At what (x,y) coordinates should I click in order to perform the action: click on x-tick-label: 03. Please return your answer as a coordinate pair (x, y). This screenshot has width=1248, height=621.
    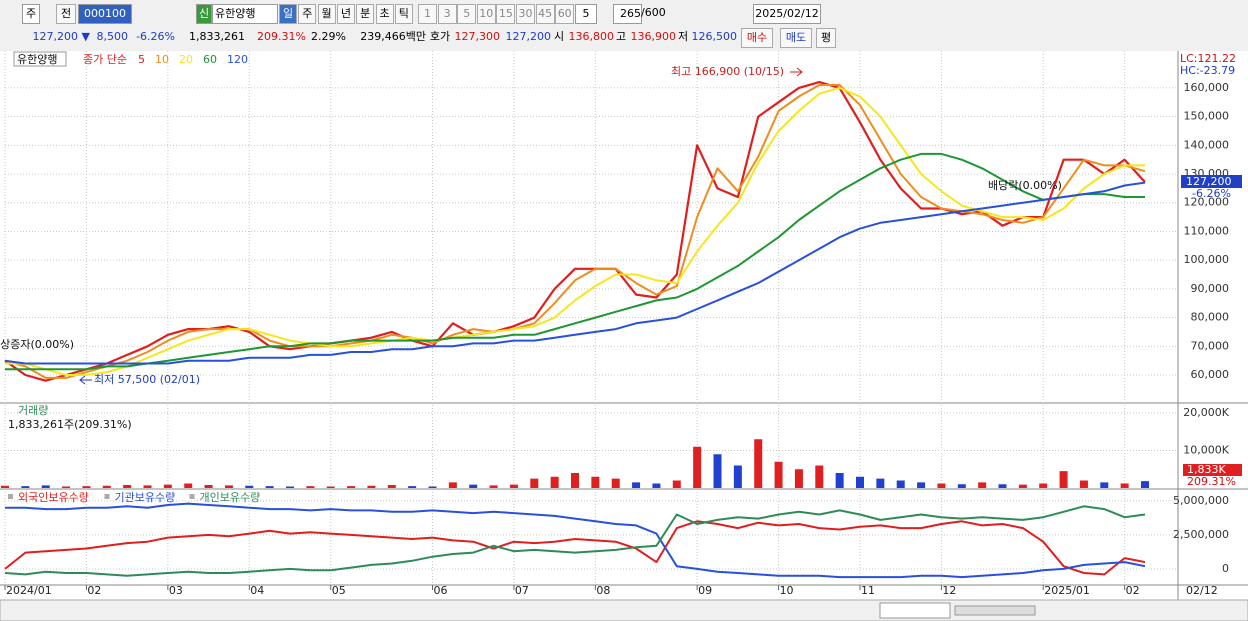
    Looking at the image, I should click on (176, 590).